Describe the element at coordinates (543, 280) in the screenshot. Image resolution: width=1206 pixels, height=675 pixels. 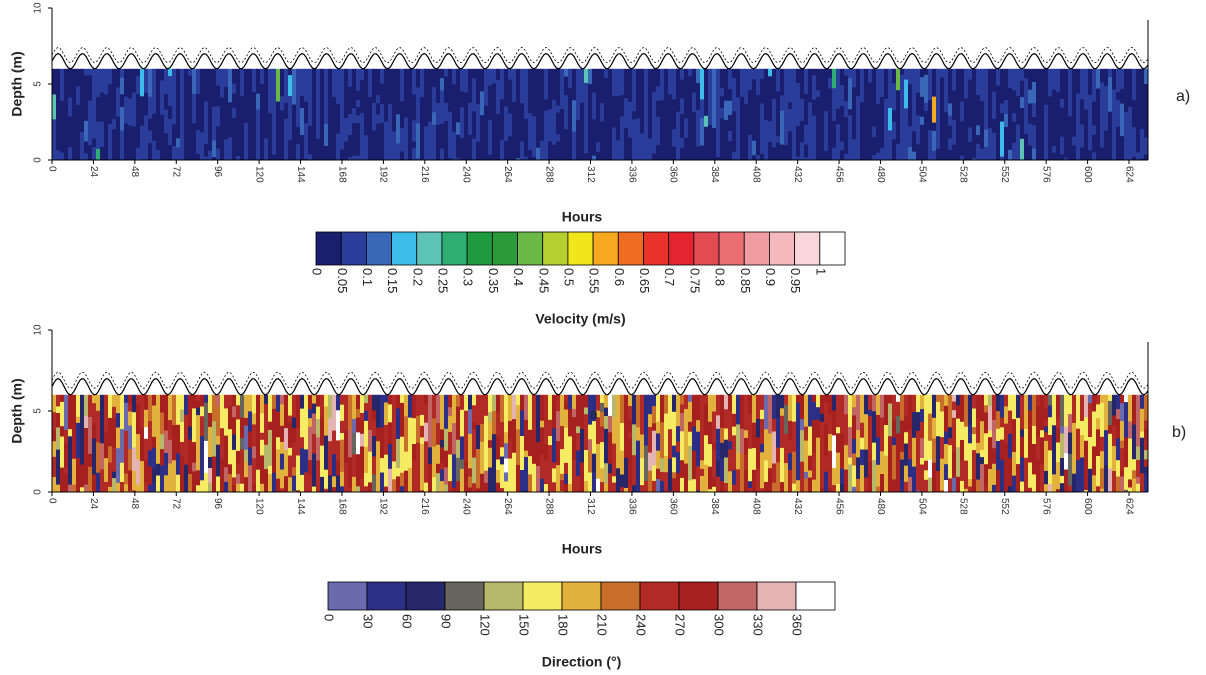
I see `colorbar-label: 0.45` at that location.